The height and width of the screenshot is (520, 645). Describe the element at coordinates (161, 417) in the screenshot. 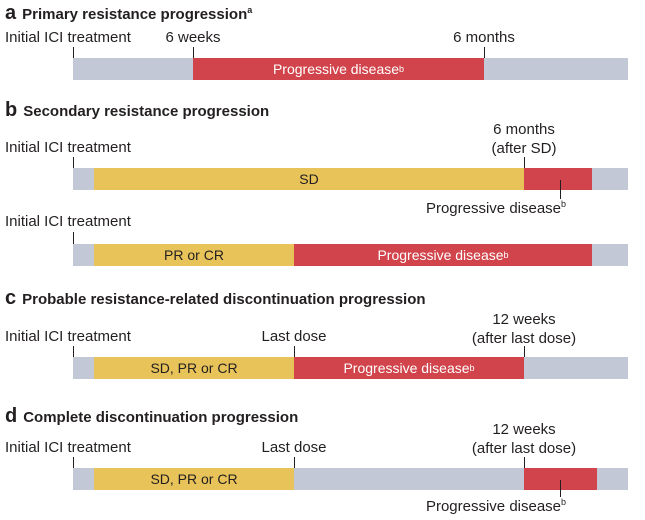

I see `panel-d-title: Complete discontinuation progression` at that location.